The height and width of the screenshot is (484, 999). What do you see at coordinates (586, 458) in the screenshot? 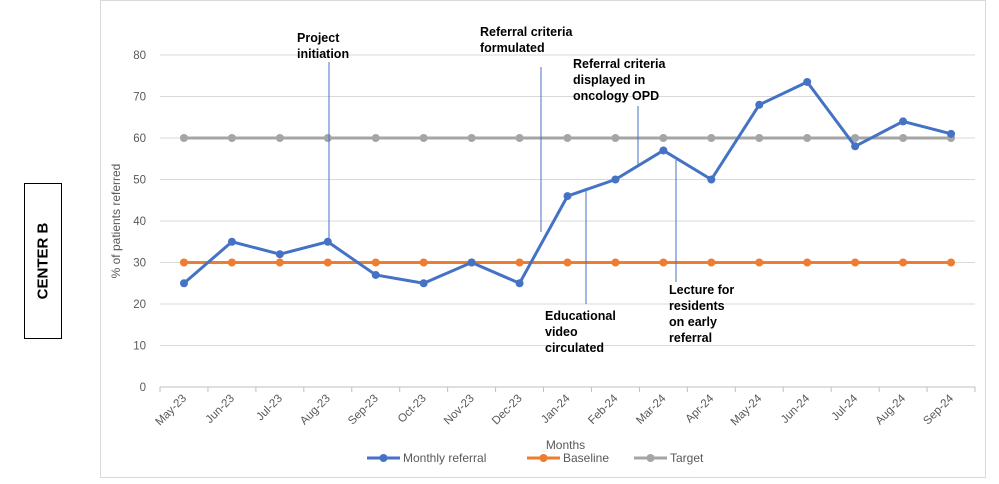
I see `legend-label: Baseline` at bounding box center [586, 458].